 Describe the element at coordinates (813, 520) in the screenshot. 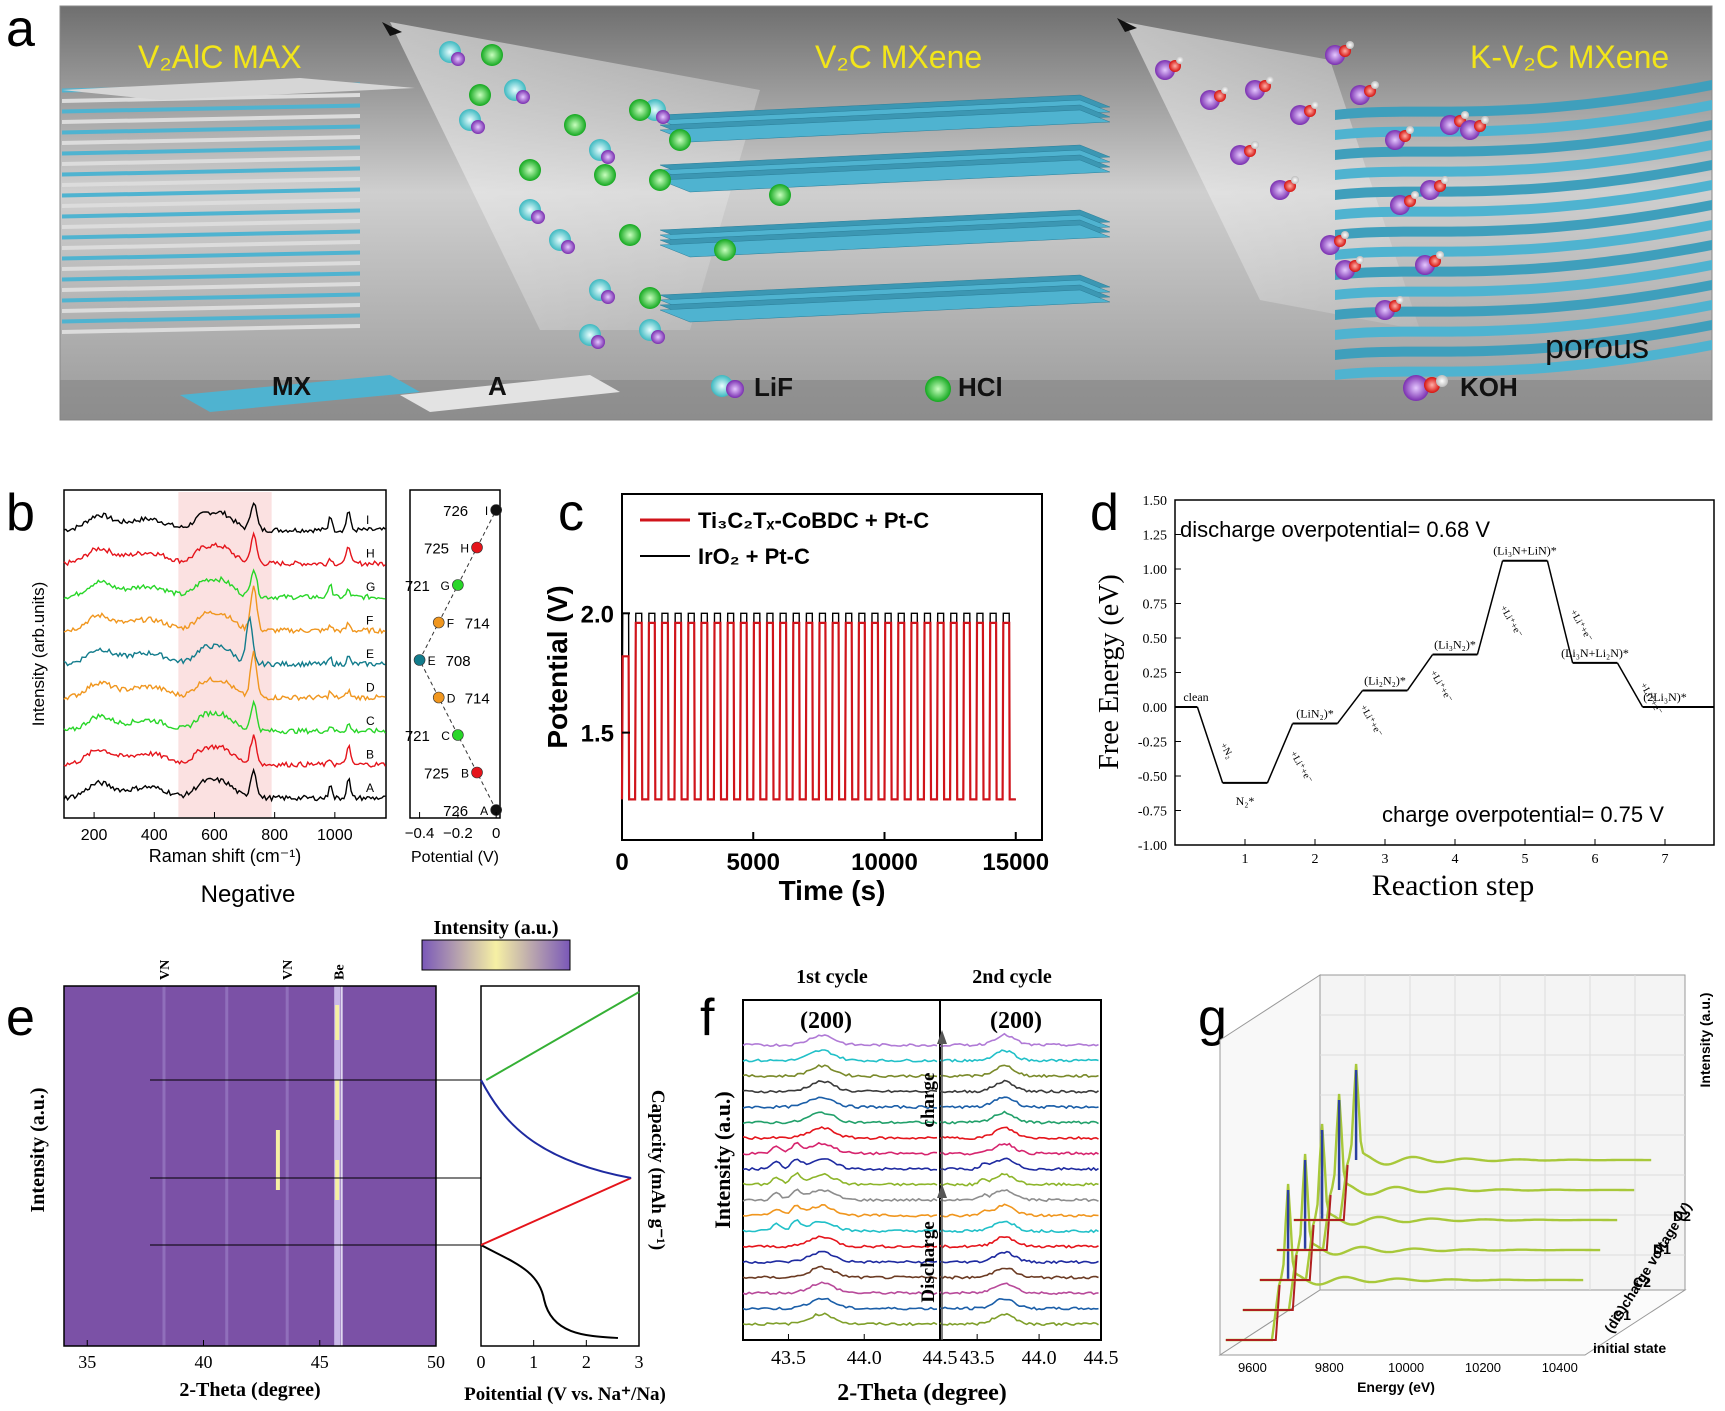

I see `legend-label: Ti₃C₂Tₓ-CoBDC + Pt-C` at that location.